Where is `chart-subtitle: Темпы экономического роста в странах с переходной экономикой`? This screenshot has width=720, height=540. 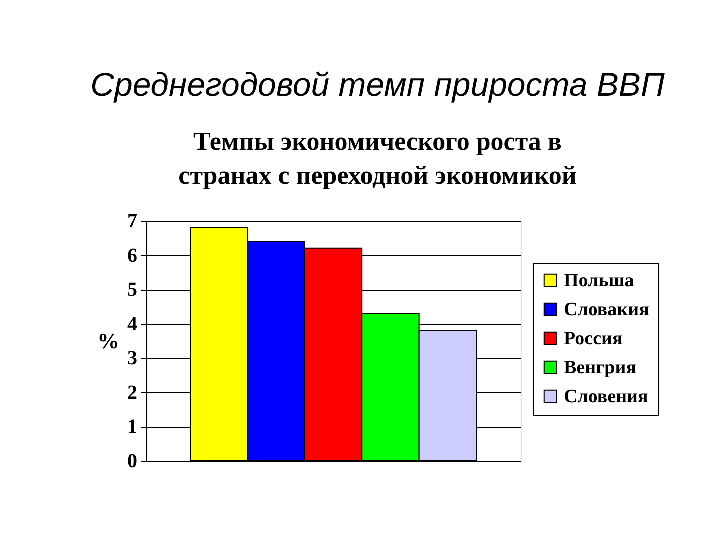
chart-subtitle: Темпы экономического роста в странах с переходной экономикой is located at coordinates (377, 158).